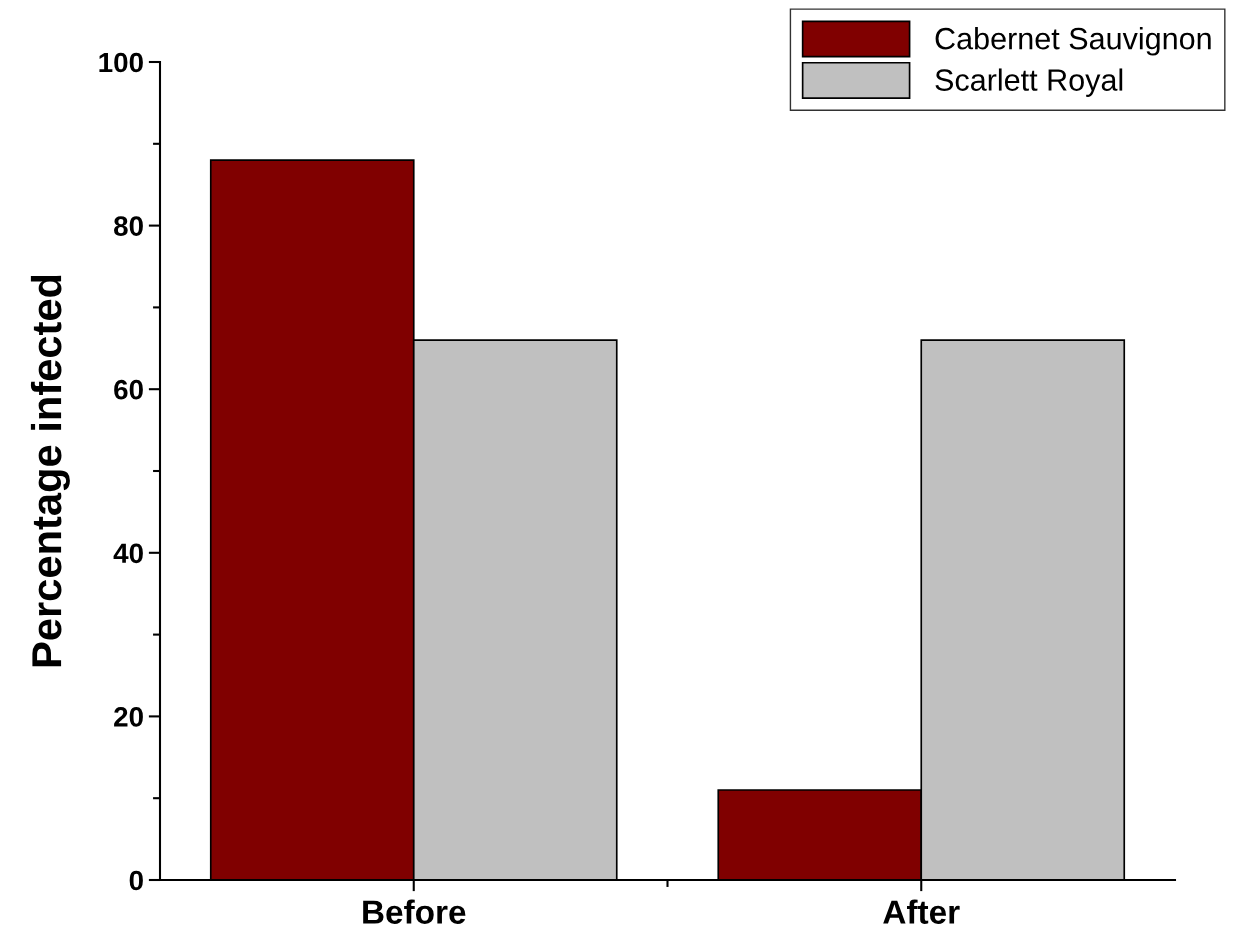  What do you see at coordinates (121, 62) in the screenshot?
I see `y-tick-label: 100` at bounding box center [121, 62].